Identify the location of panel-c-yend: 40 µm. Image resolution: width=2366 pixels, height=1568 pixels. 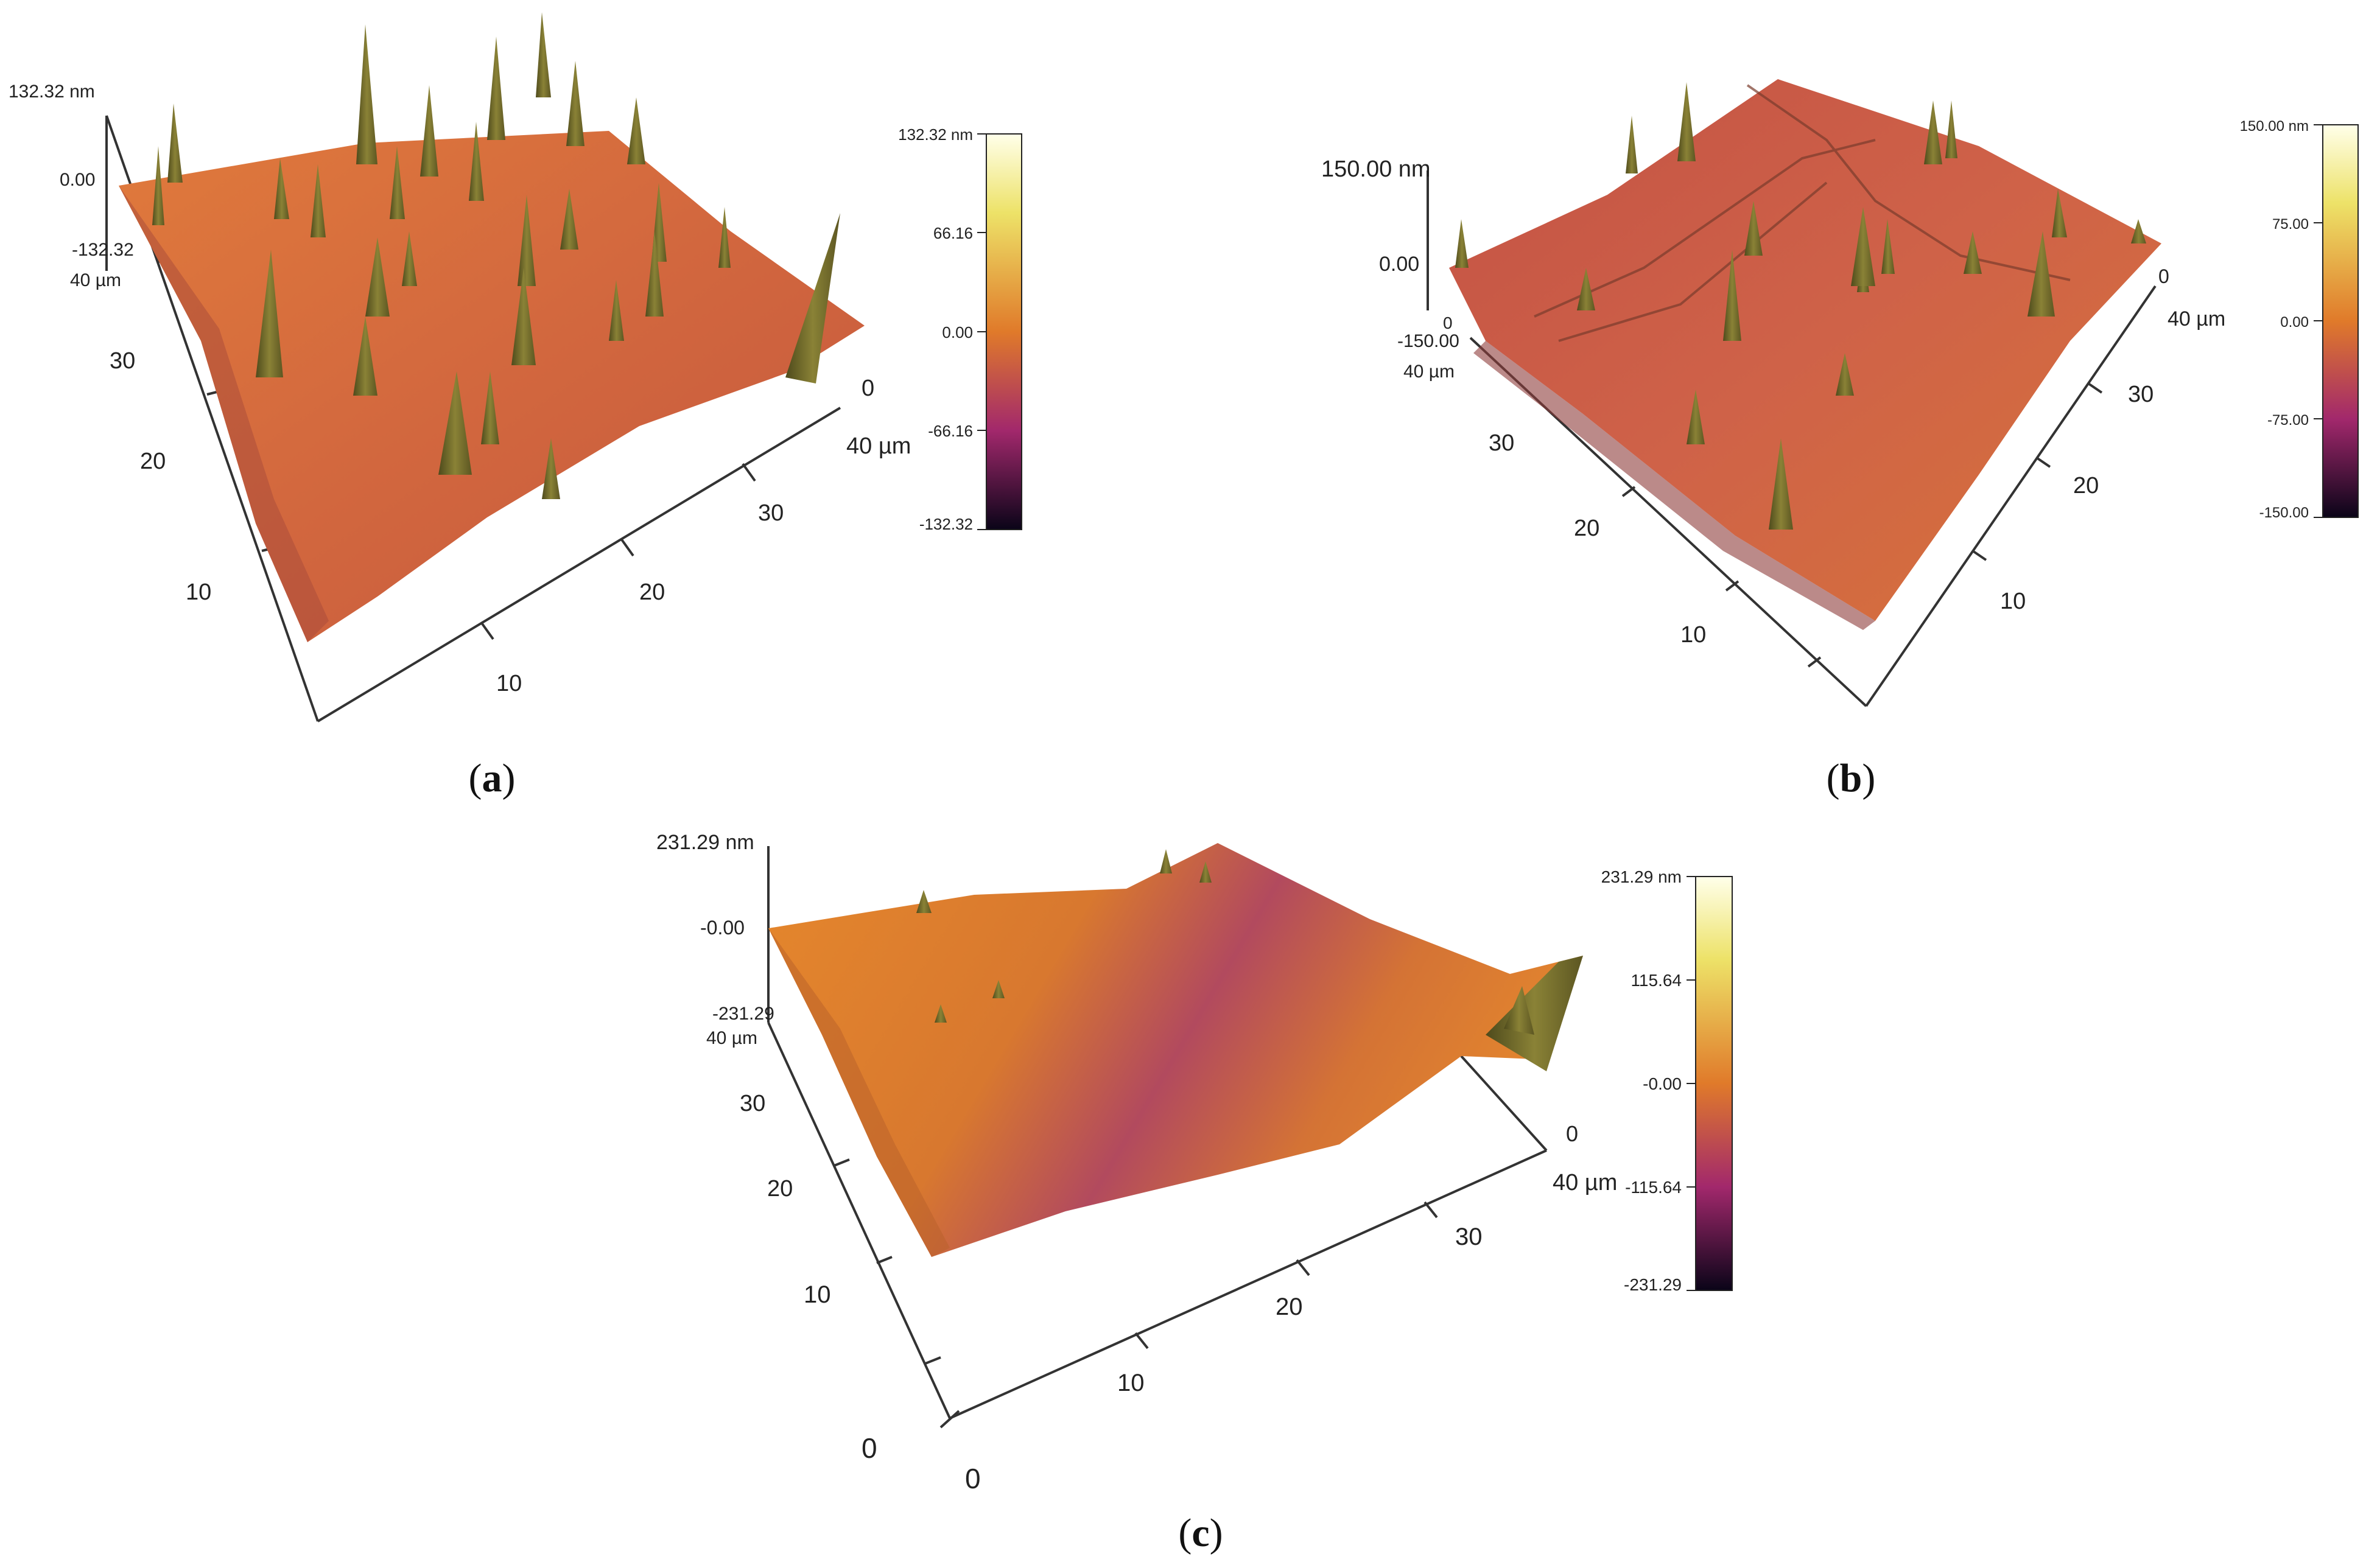
(731, 1038).